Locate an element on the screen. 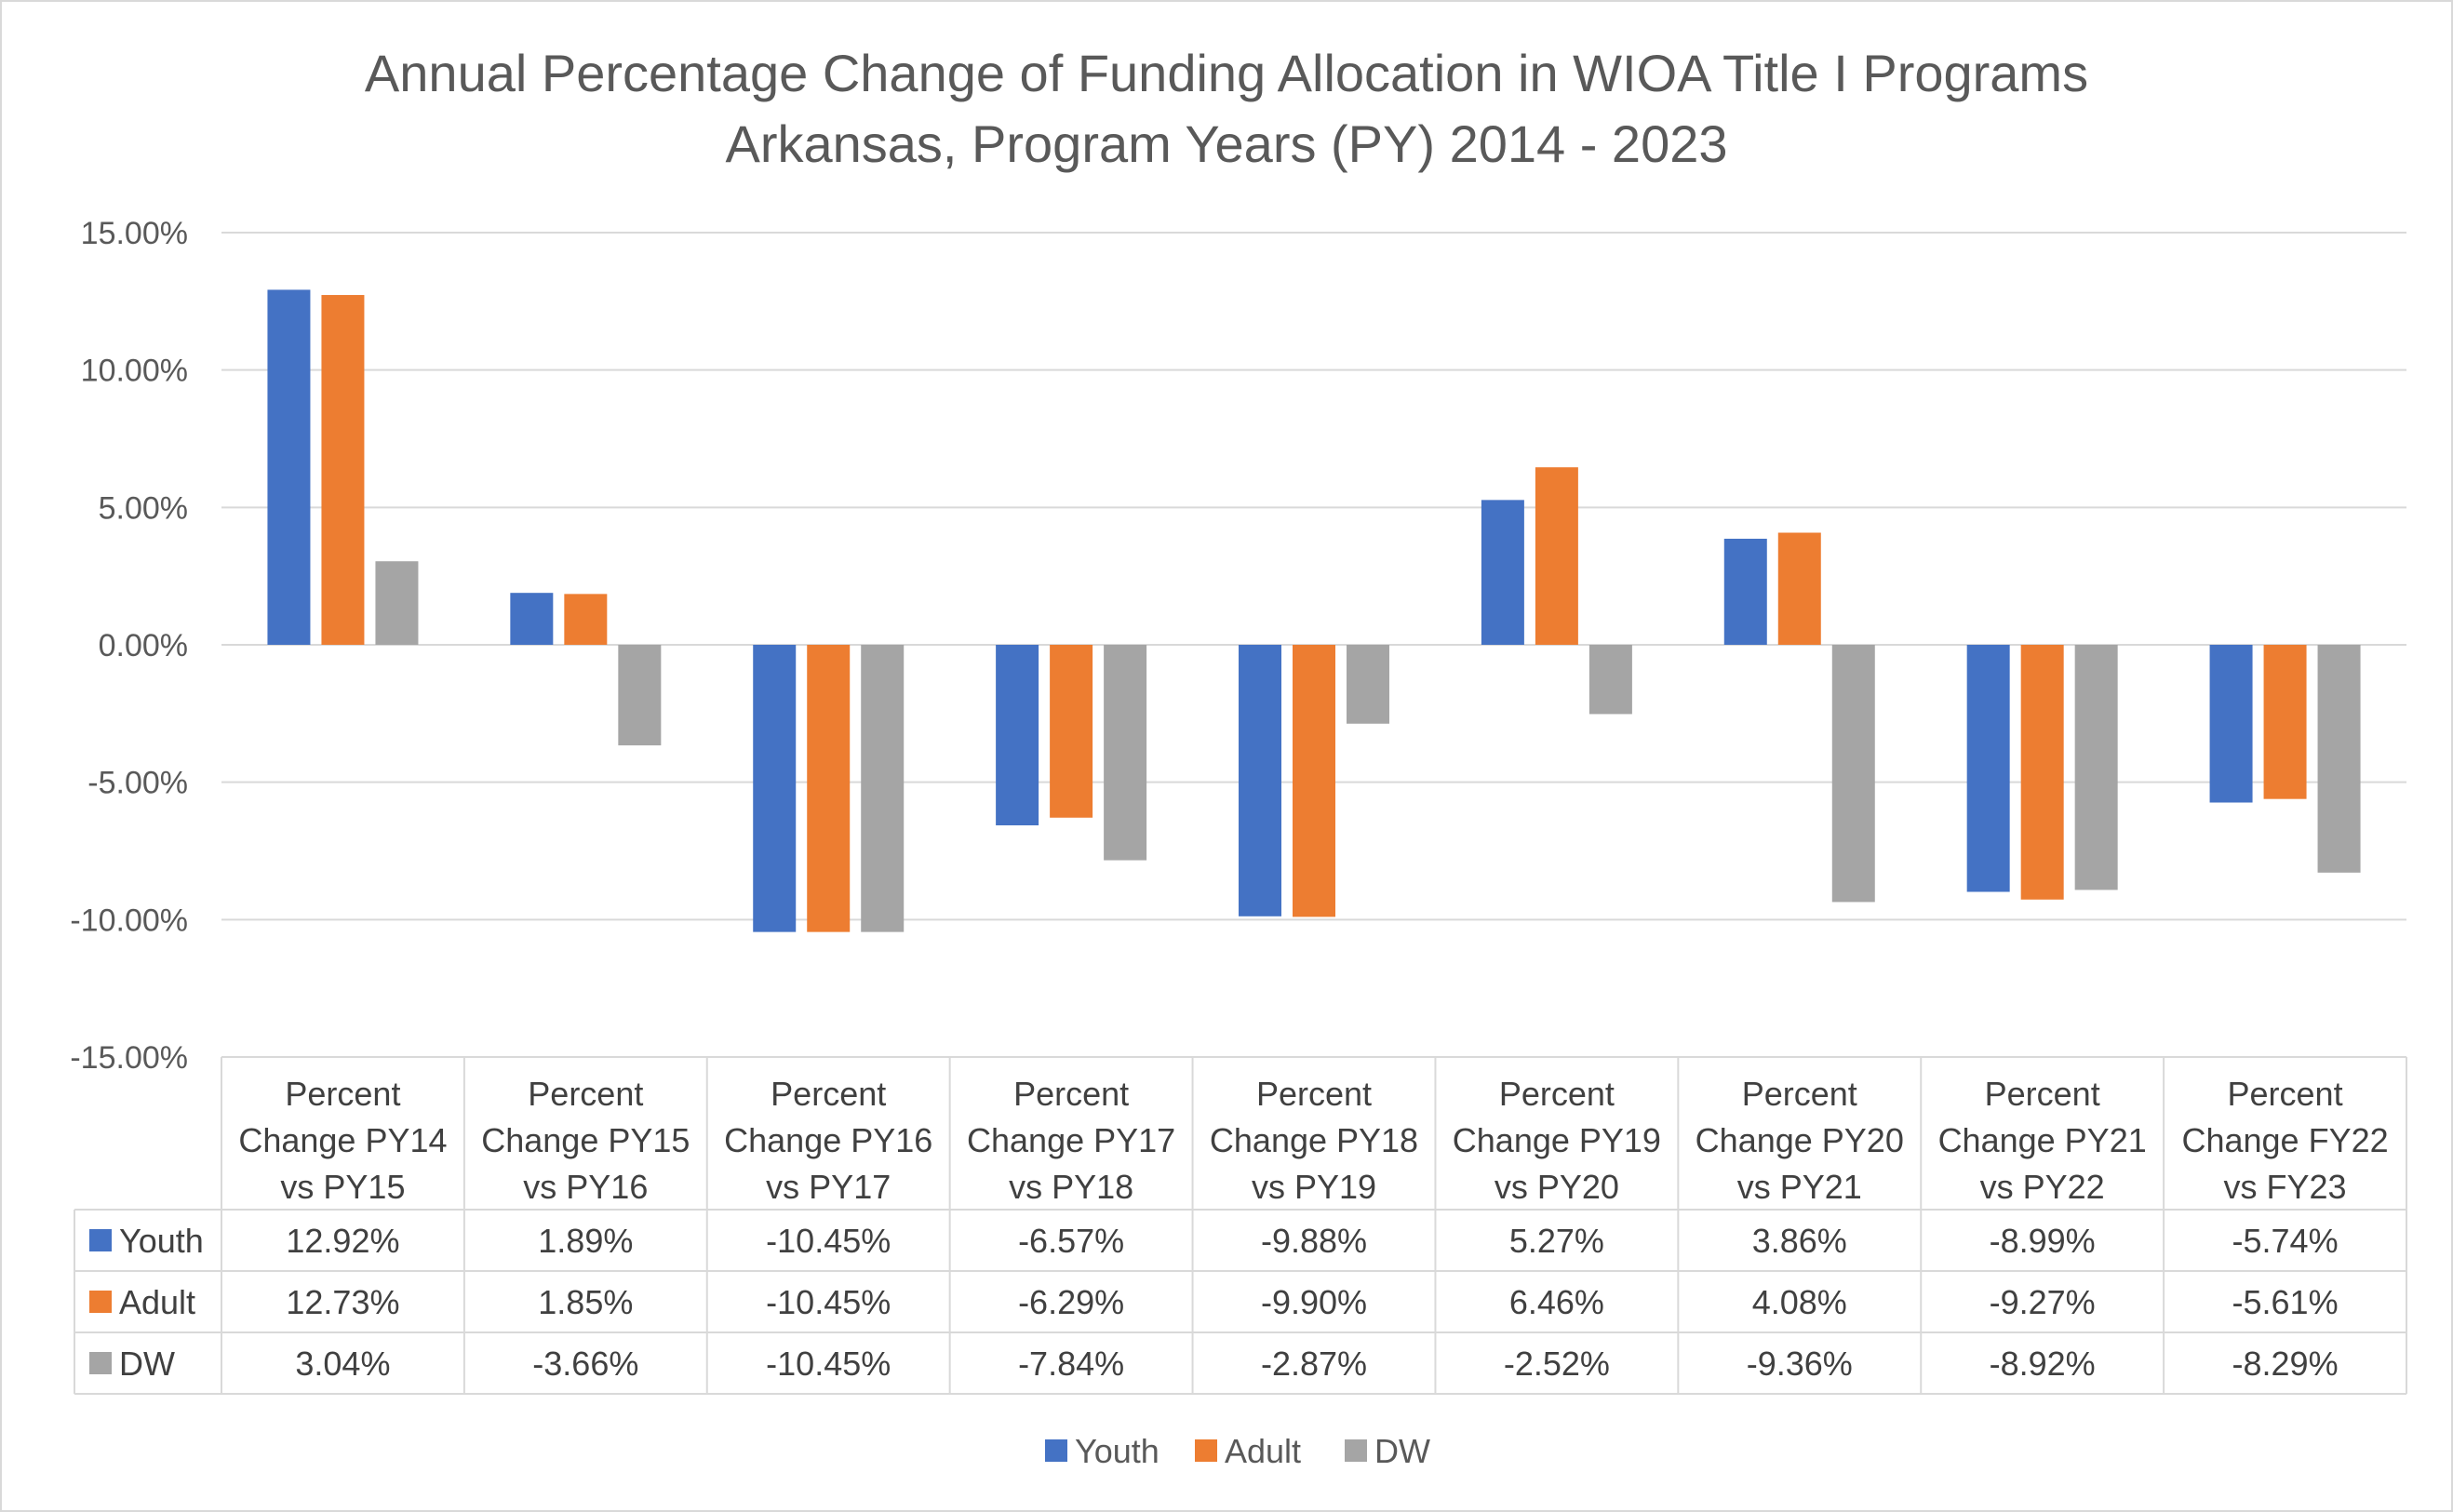  data-label: -8.99% is located at coordinates (2043, 1241).